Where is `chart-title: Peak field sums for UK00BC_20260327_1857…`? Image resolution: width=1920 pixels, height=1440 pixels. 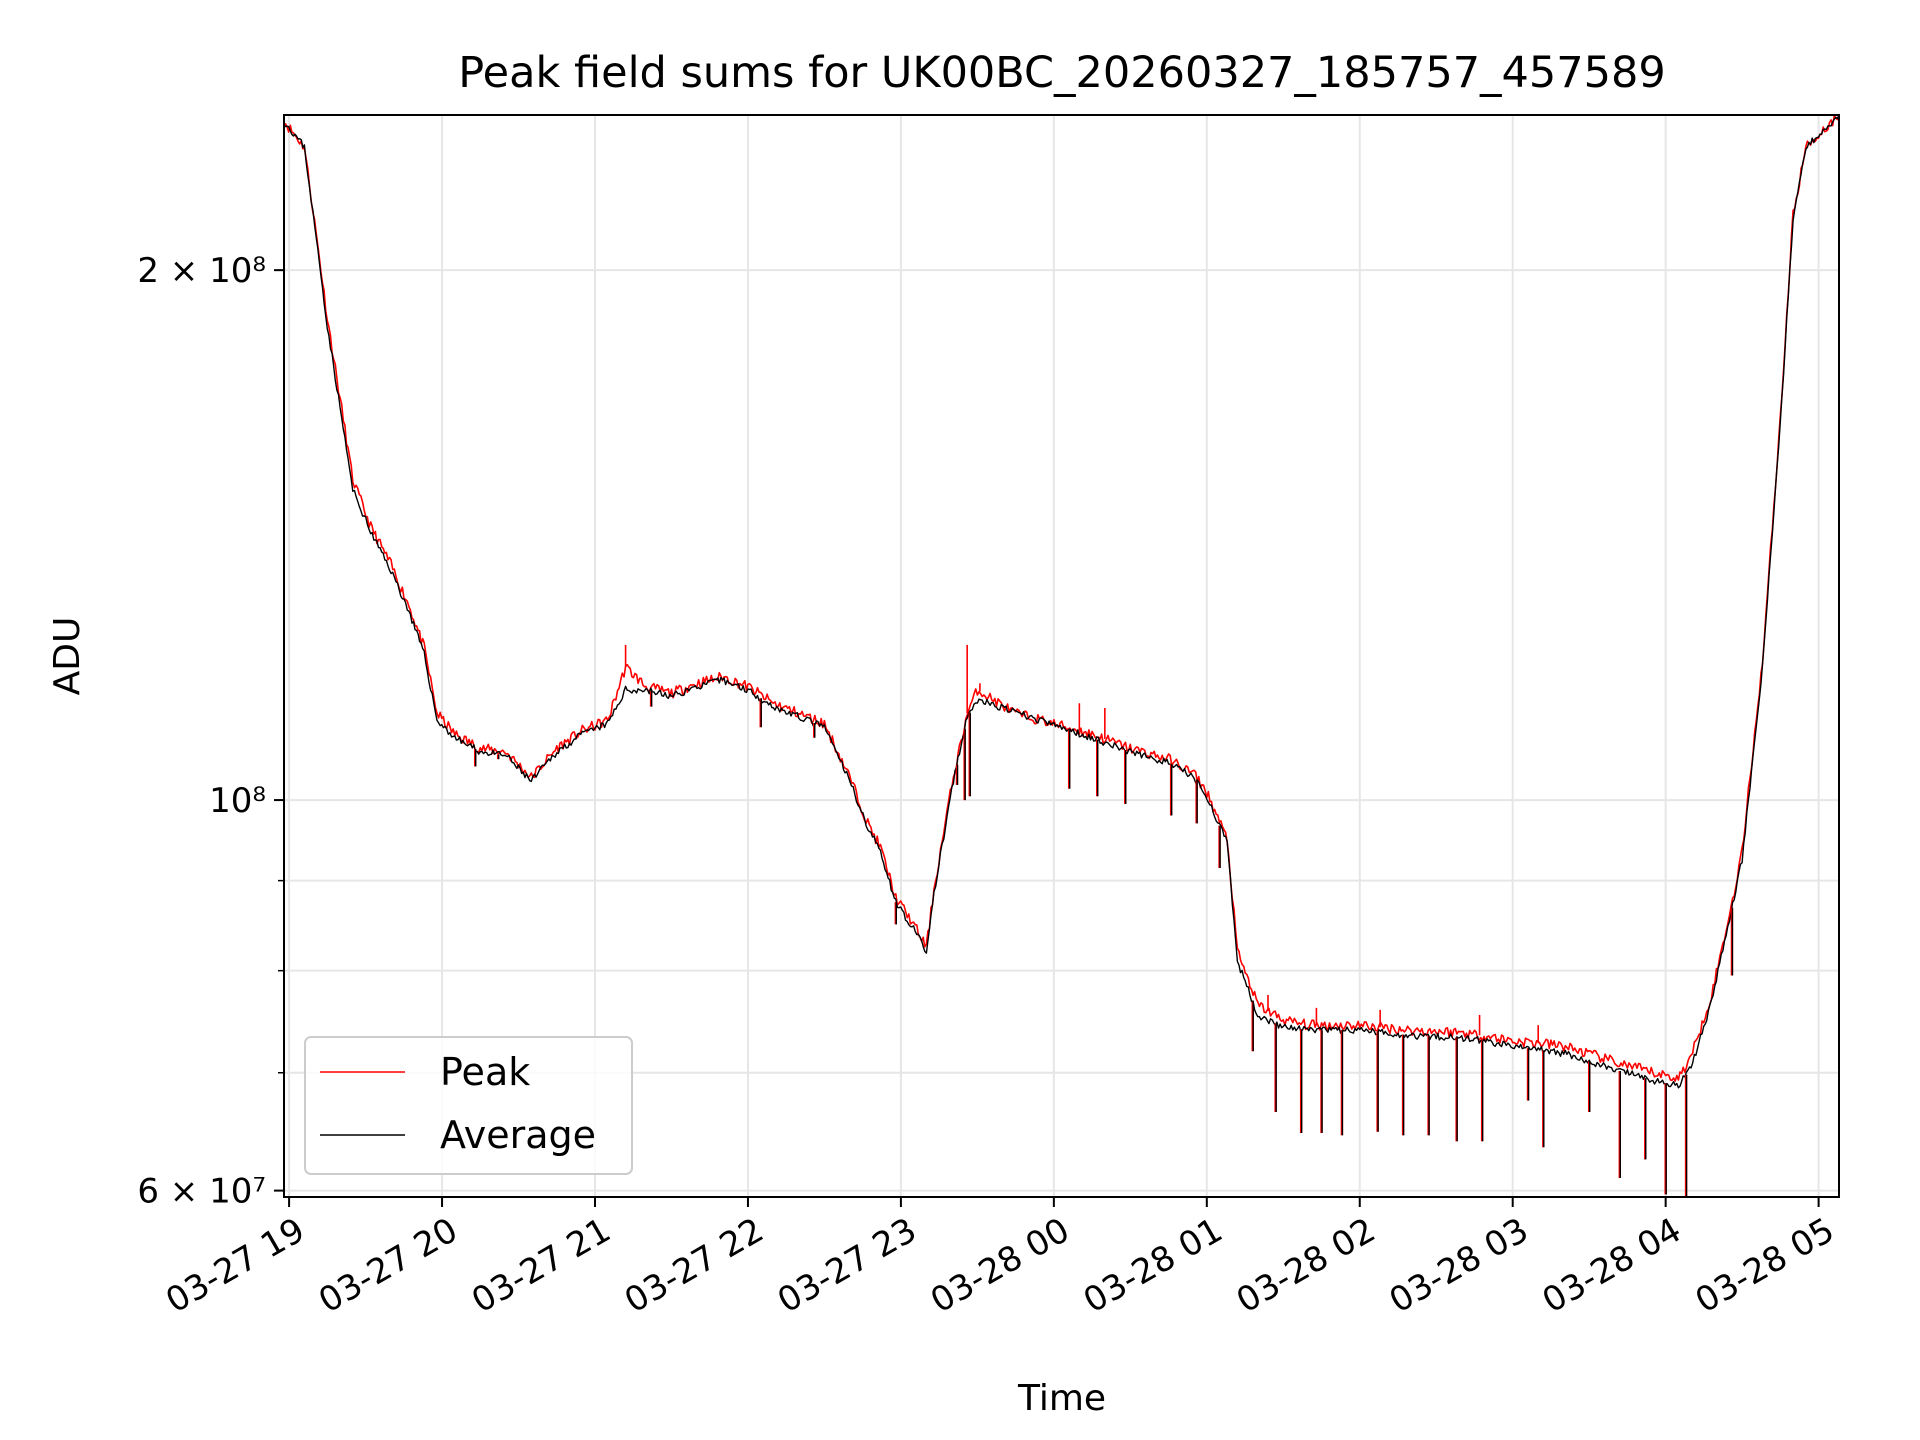
chart-title: Peak field sums for UK00BC_20260327_1857… is located at coordinates (1061, 73).